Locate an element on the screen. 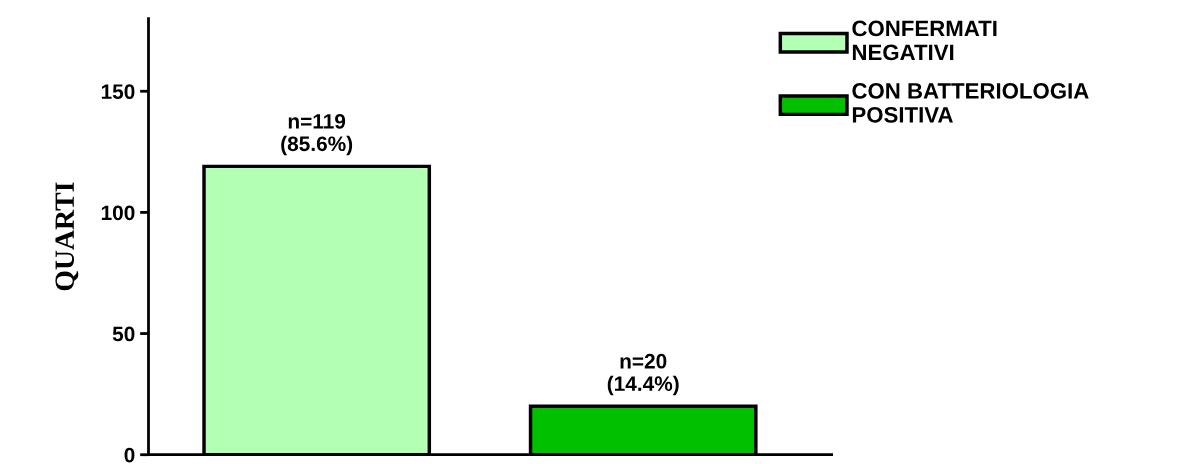  data-label: n=119 (85.6%) is located at coordinates (317, 134).